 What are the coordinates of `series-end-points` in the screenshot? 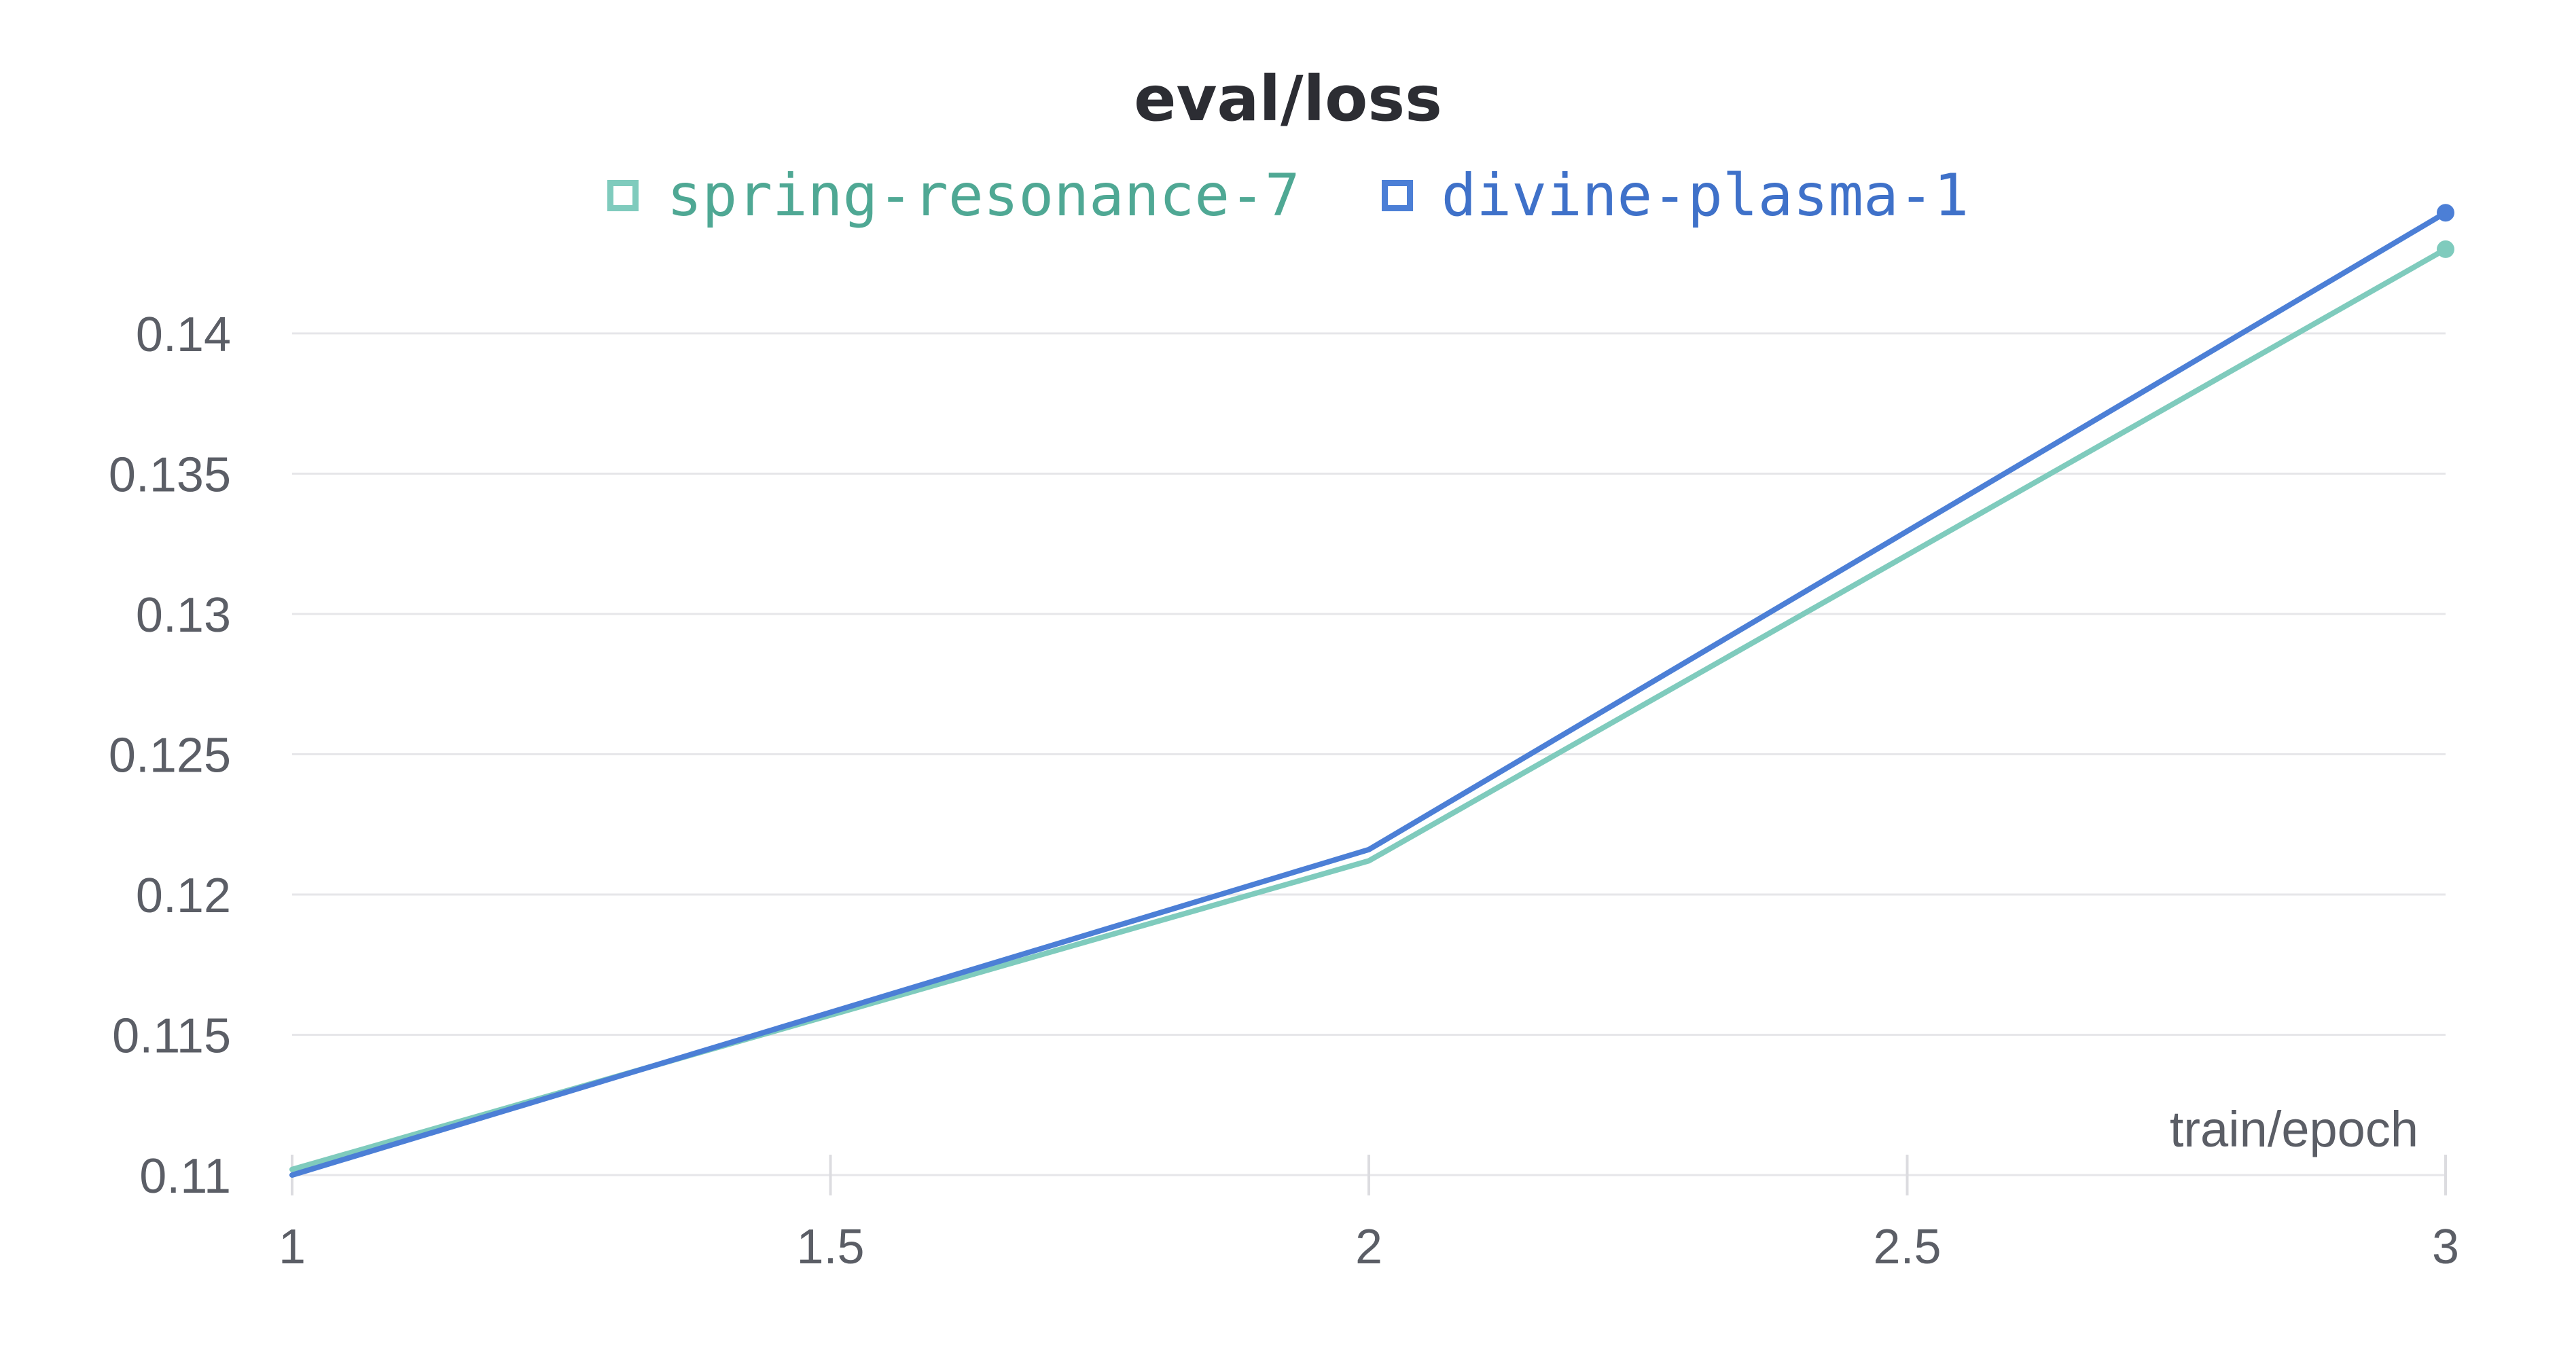 It's located at (2445, 231).